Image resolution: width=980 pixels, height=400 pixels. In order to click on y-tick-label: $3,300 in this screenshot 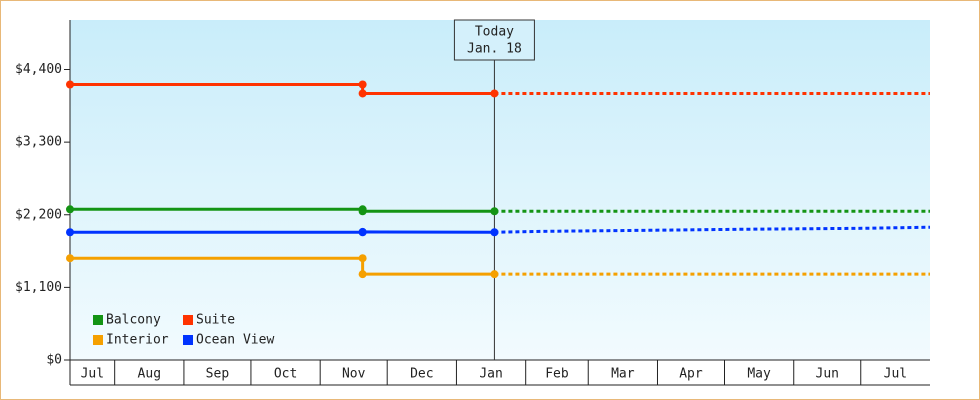, I will do `click(38, 142)`.